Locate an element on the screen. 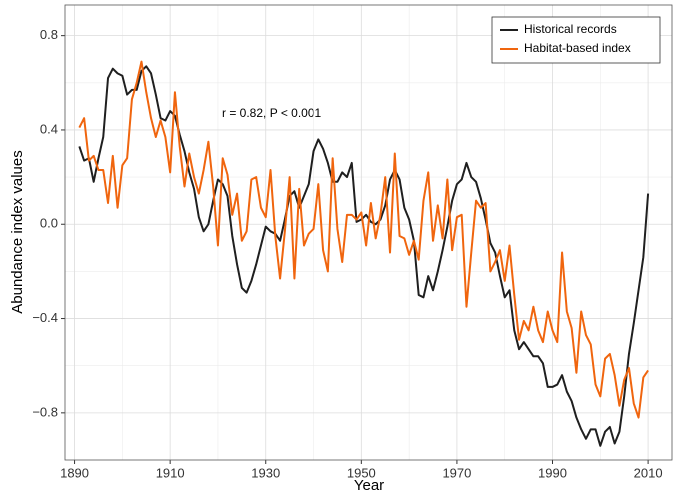 Image resolution: width=678 pixels, height=503 pixels. legend-label: Habitat-based index is located at coordinates (577, 48).